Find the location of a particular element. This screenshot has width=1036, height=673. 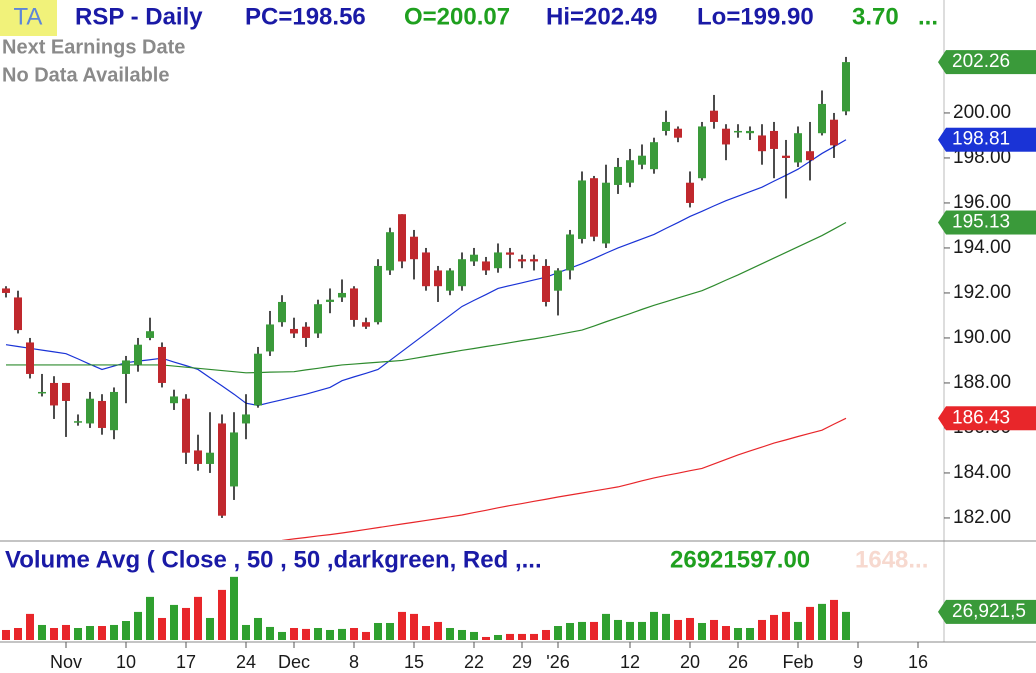

x-tick-label: 16 is located at coordinates (918, 662).